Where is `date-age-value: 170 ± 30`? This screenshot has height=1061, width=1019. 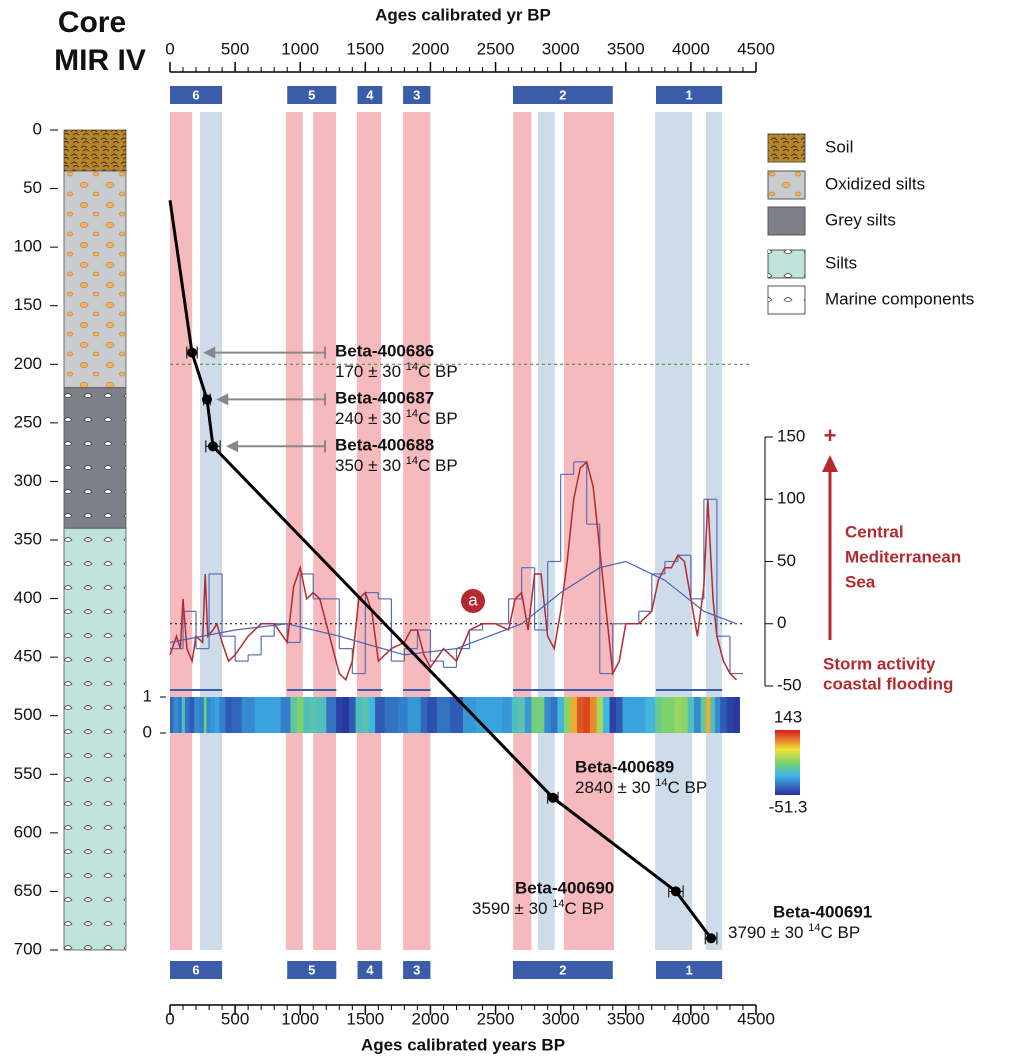
date-age-value: 170 ± 30 is located at coordinates (370, 371).